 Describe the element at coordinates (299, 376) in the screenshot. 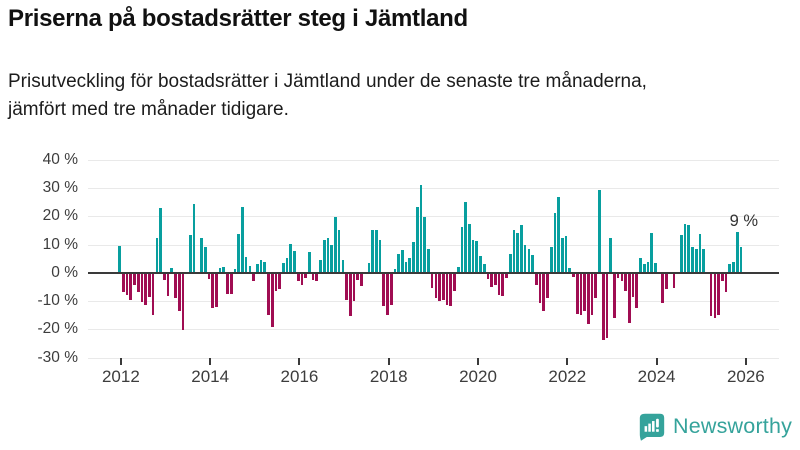

I see `x-axis-year-label: 2016` at that location.